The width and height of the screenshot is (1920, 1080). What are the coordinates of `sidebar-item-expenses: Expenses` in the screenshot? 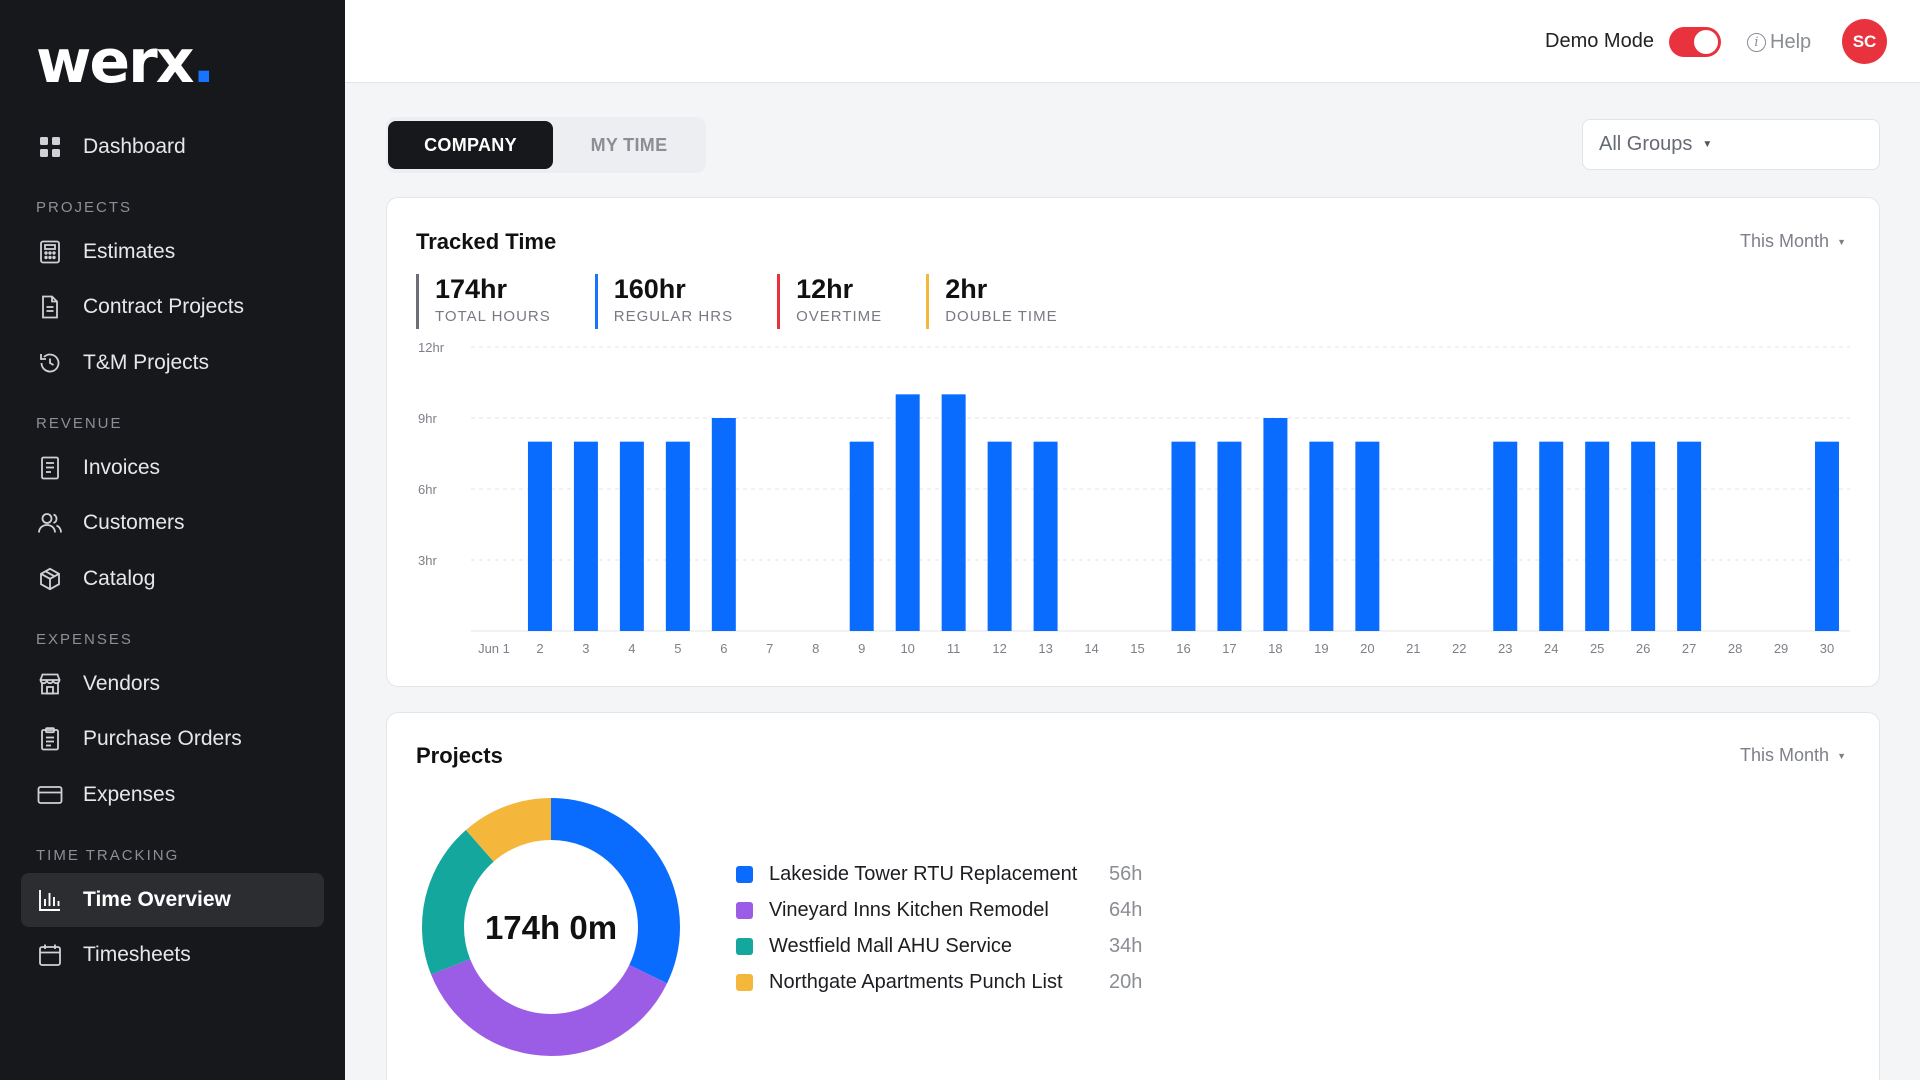 It's located at (172, 795).